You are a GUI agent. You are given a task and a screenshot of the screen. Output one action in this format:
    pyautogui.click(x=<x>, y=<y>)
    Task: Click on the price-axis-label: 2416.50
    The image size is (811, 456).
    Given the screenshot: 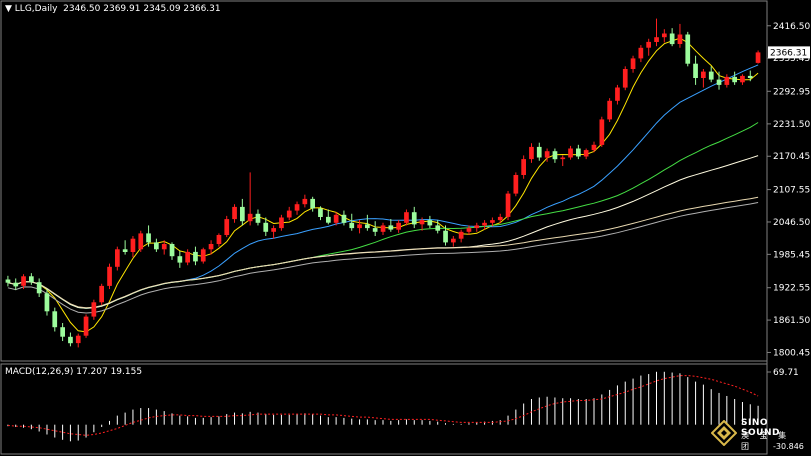 What is the action you would take?
    pyautogui.click(x=791, y=27)
    